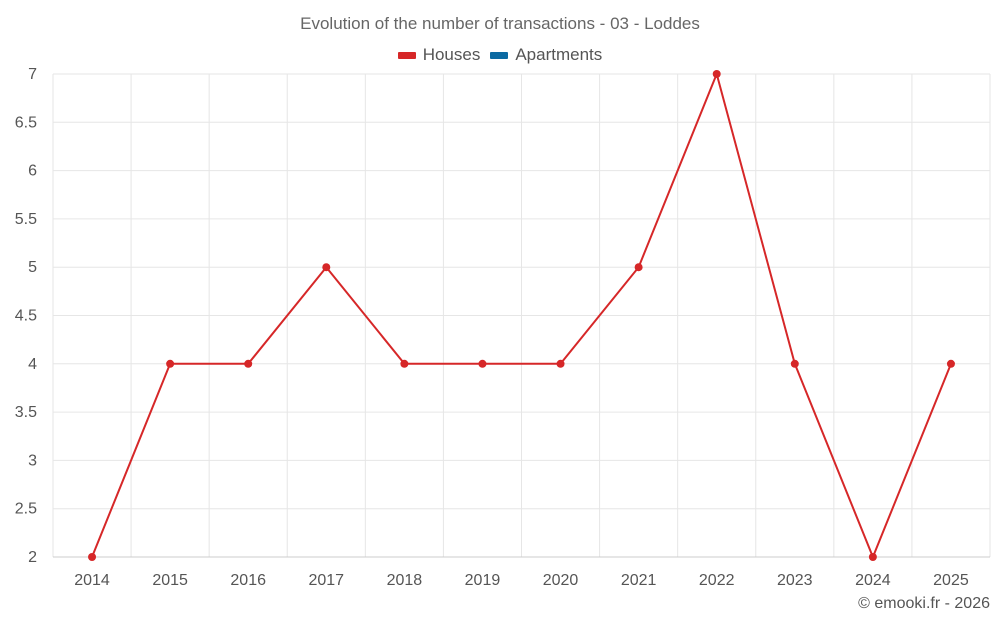 The height and width of the screenshot is (625, 1000). I want to click on legend-label-apartments: Apartments, so click(559, 54).